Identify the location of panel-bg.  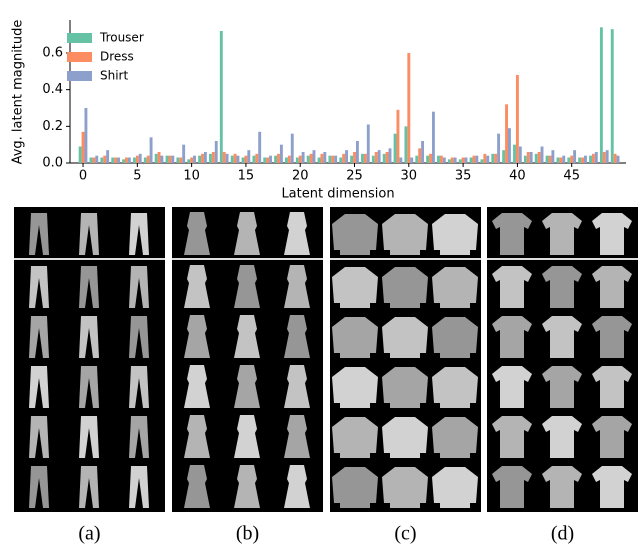
(405, 359).